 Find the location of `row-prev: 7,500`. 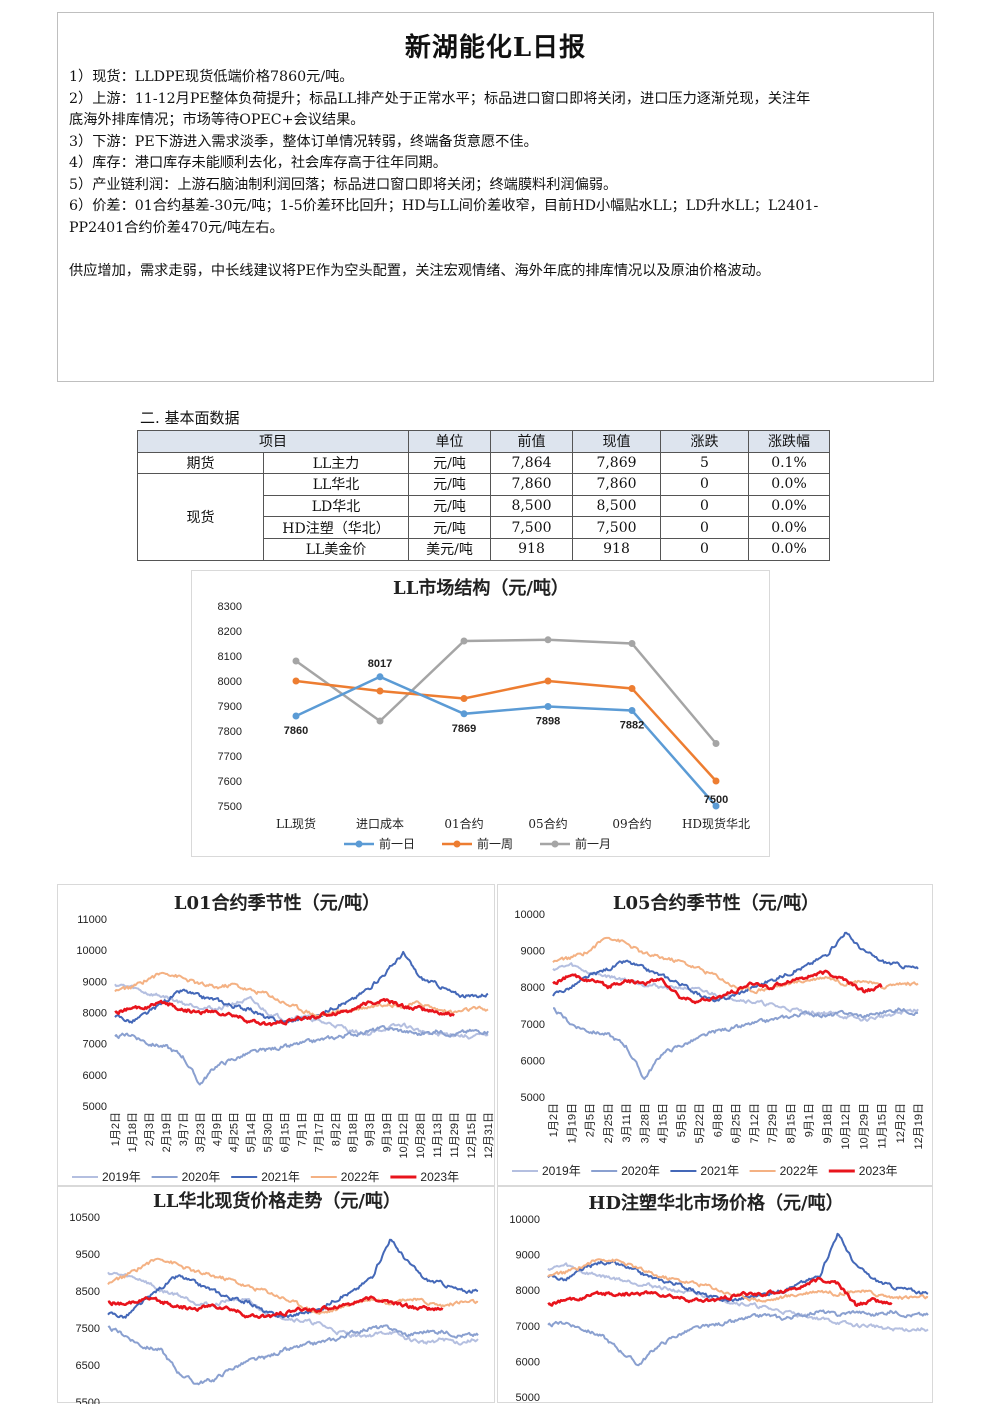

row-prev: 7,500 is located at coordinates (531, 527).